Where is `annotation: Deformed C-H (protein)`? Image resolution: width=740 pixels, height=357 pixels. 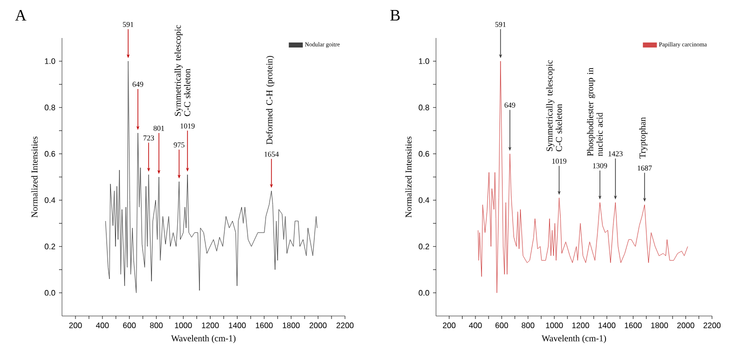 annotation: Deformed C-H (protein) is located at coordinates (270, 100).